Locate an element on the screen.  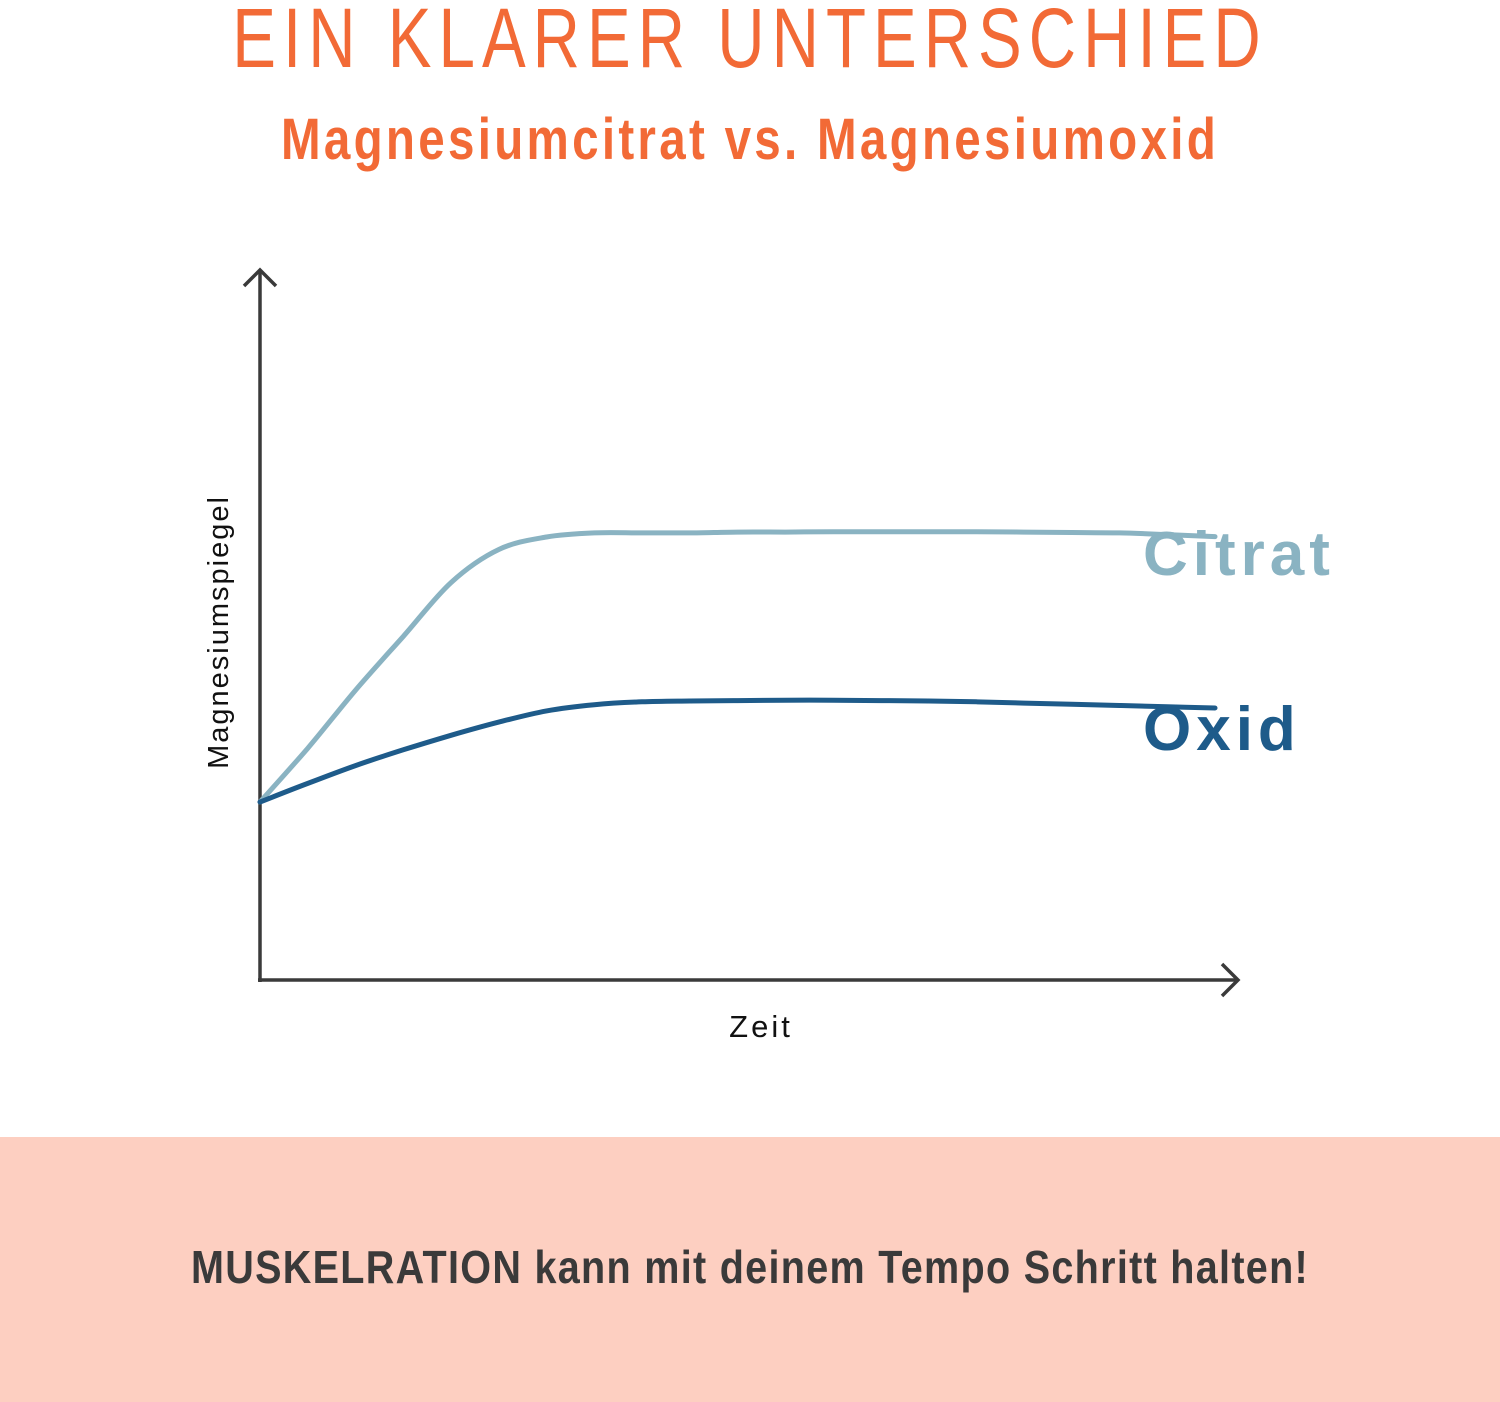
page-title: EIN KLARER UNTERSCHIED is located at coordinates (750, 42).